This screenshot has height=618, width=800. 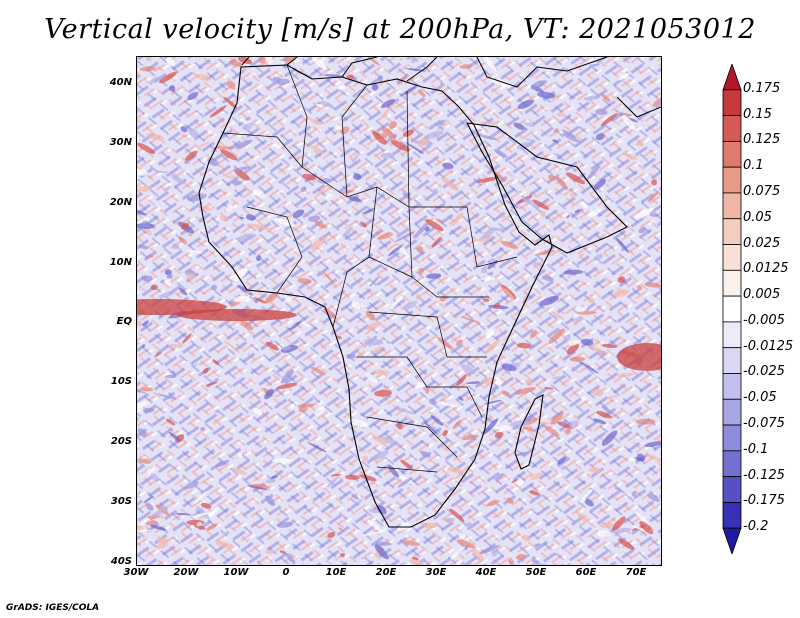 What do you see at coordinates (120, 142) in the screenshot?
I see `lat-label: 30N` at bounding box center [120, 142].